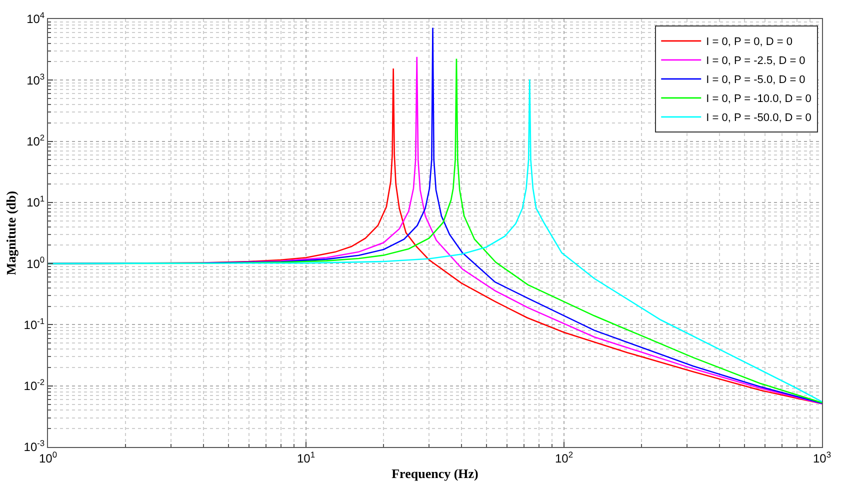 Image resolution: width=841 pixels, height=489 pixels. I want to click on x-axis-title: Frequency (Hz), so click(435, 473).